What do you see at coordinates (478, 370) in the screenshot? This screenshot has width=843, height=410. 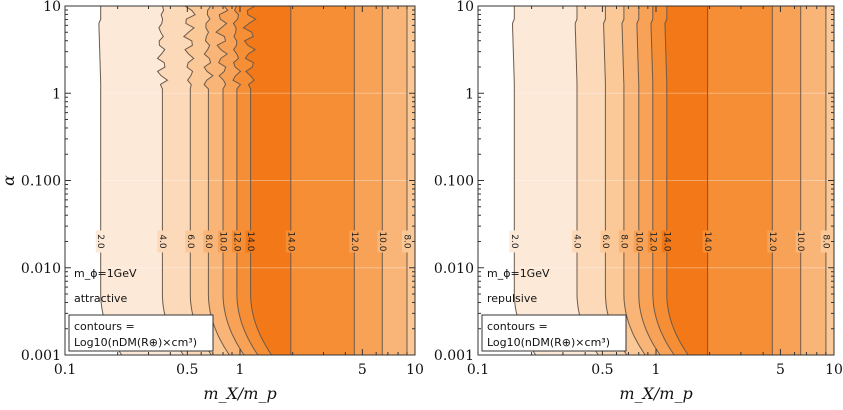 I see `x-tick-label: 0.1` at bounding box center [478, 370].